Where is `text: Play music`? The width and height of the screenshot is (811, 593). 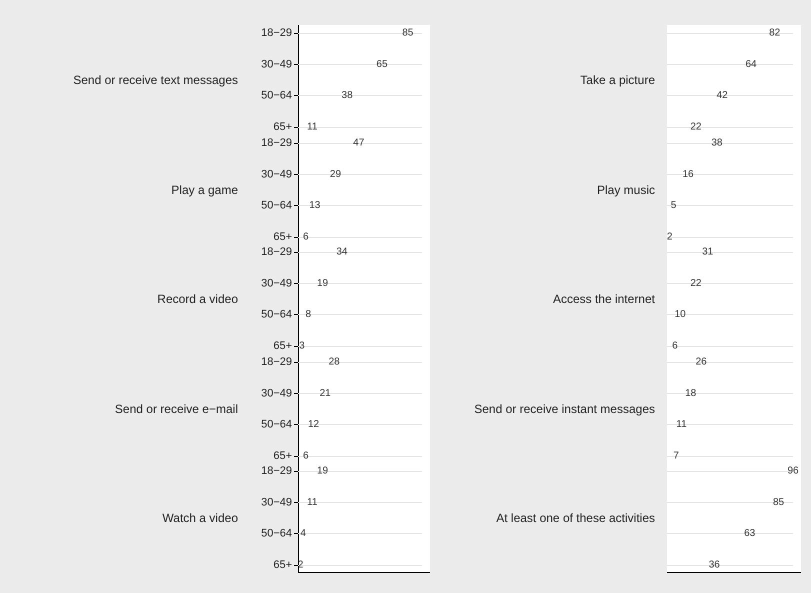 text: Play music is located at coordinates (625, 189).